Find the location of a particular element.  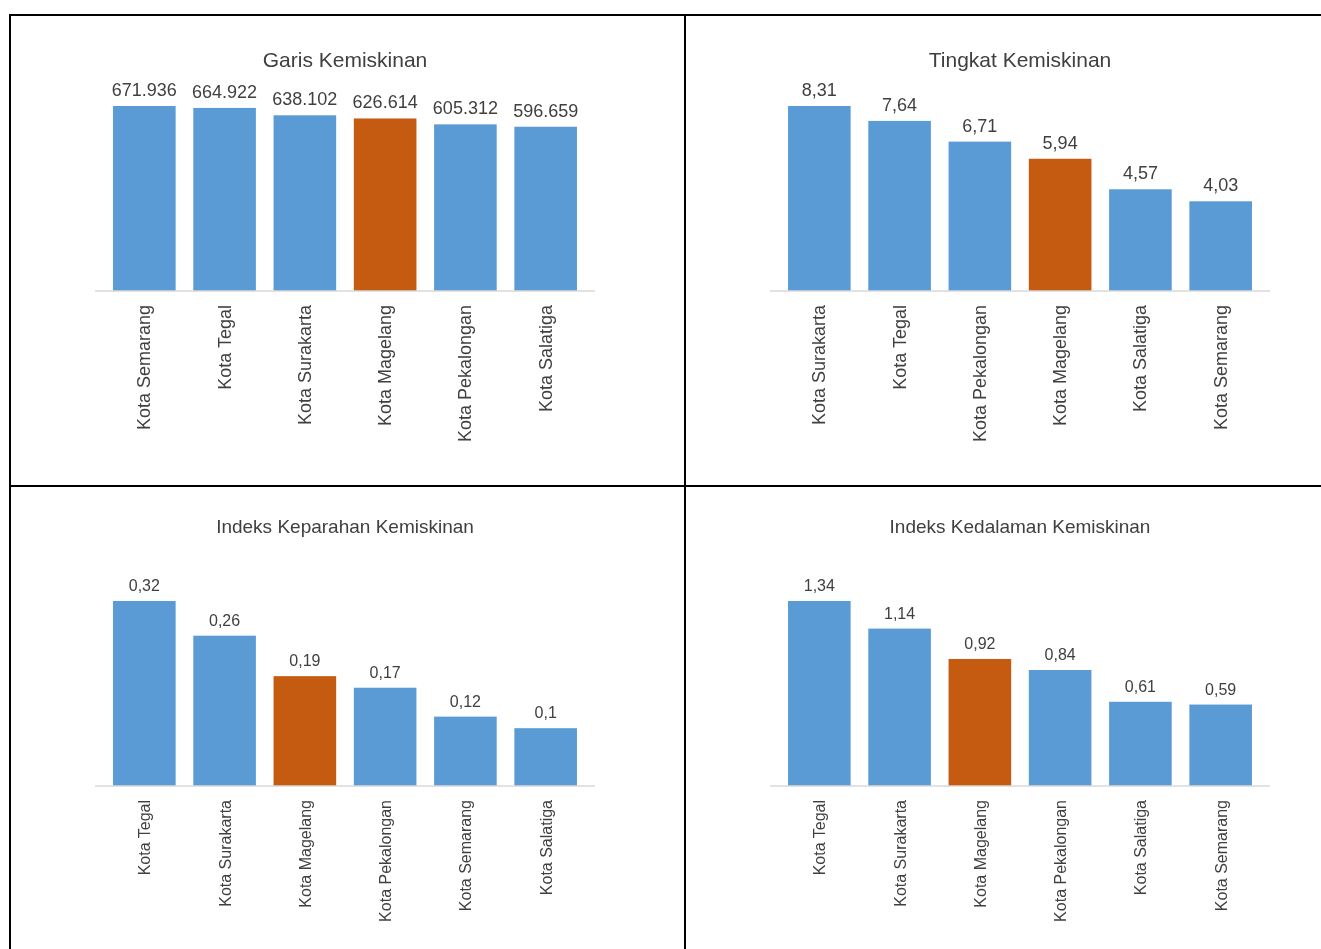

data-label: 5,94 is located at coordinates (1060, 142).